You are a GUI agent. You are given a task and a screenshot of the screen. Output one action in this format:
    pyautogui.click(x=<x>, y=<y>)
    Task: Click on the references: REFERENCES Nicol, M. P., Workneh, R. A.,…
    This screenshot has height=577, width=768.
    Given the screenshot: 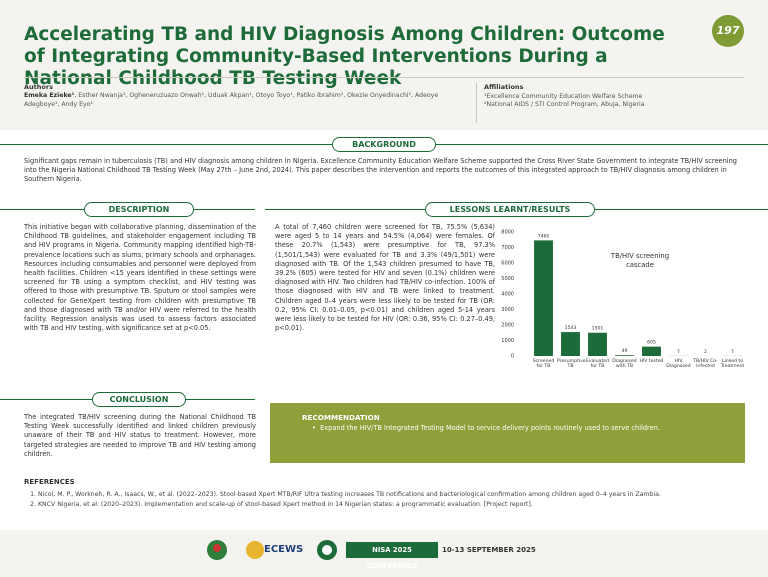 What is the action you would take?
    pyautogui.click(x=384, y=494)
    